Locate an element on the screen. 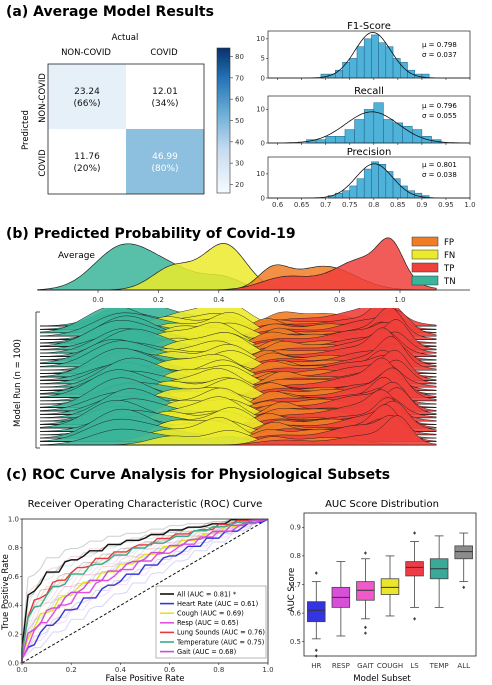  legend-label-tn: TN is located at coordinates (449, 282).